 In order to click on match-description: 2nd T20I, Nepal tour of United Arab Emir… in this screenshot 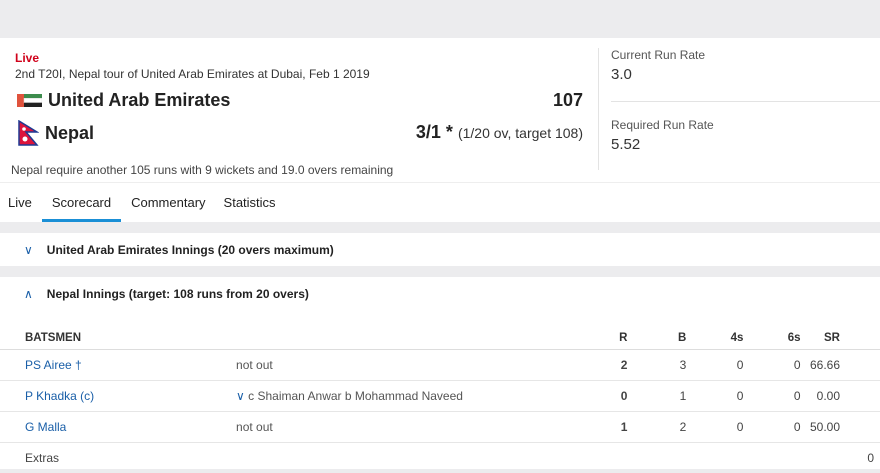, I will do `click(192, 74)`.